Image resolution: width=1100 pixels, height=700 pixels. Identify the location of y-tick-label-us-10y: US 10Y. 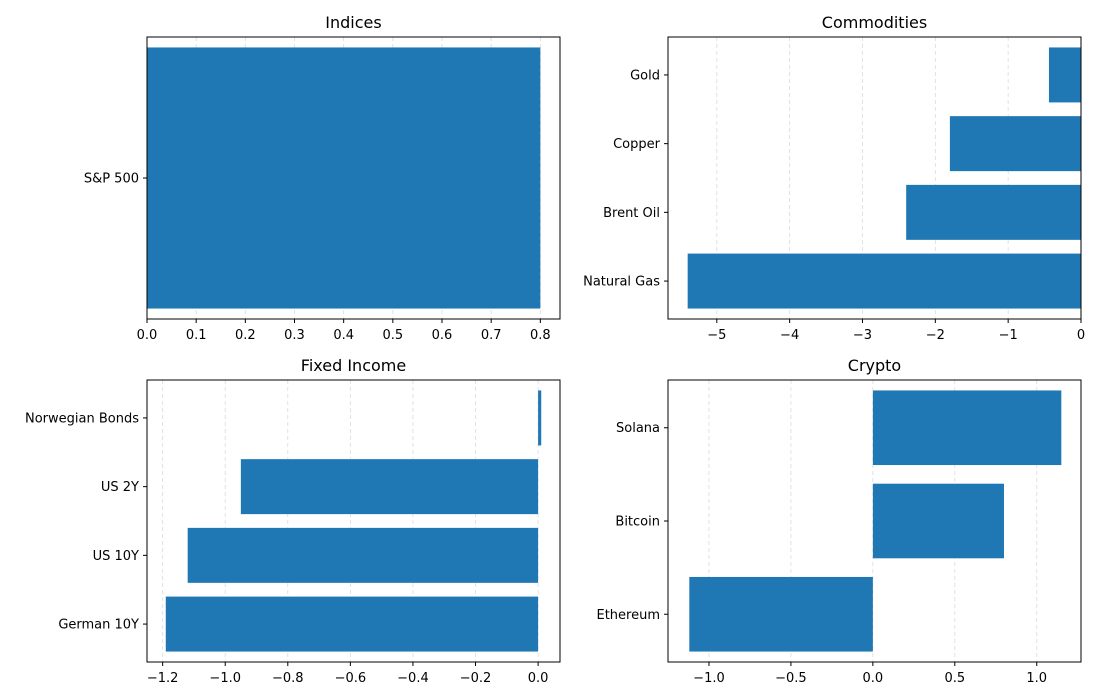
(116, 556).